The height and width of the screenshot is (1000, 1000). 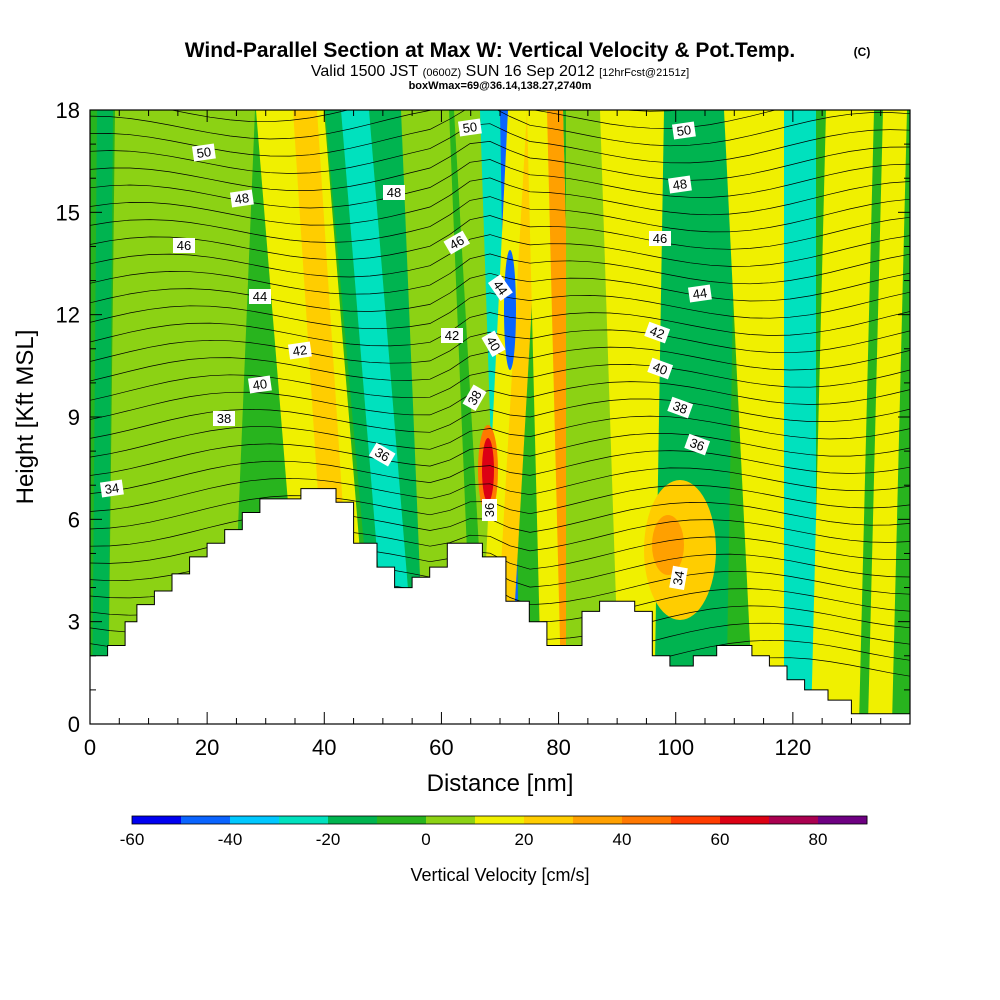 I want to click on contour-label-text: 38, so click(x=474, y=398).